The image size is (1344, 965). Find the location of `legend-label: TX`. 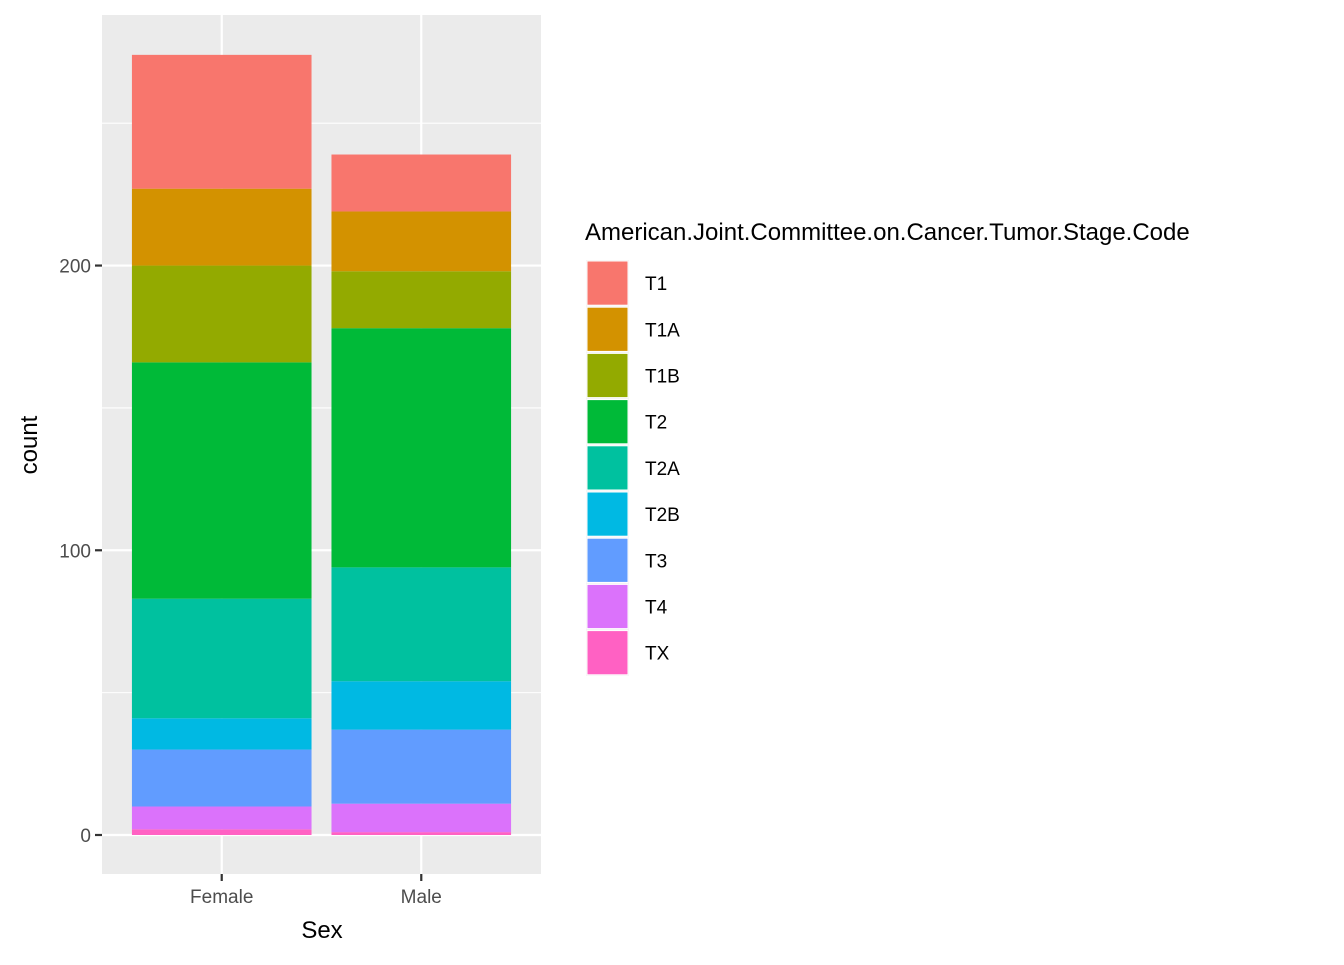

legend-label: TX is located at coordinates (657, 654).